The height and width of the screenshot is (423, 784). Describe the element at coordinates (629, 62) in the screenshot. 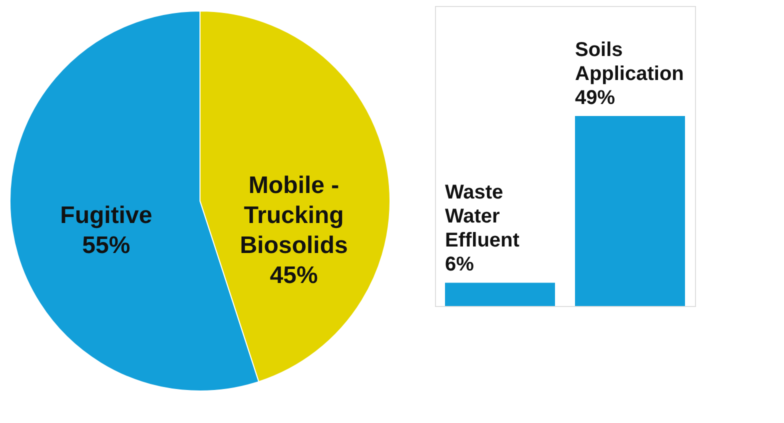

I see `category-label: Soils Application` at that location.